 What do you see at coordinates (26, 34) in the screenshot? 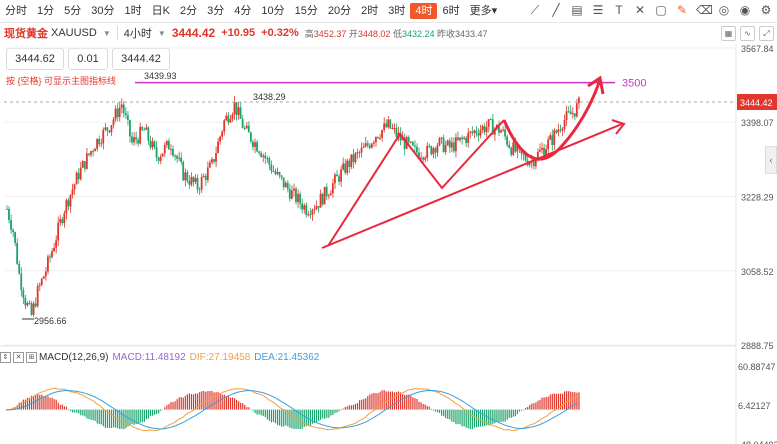
I see `symbol-name: 现货黄金` at bounding box center [26, 34].